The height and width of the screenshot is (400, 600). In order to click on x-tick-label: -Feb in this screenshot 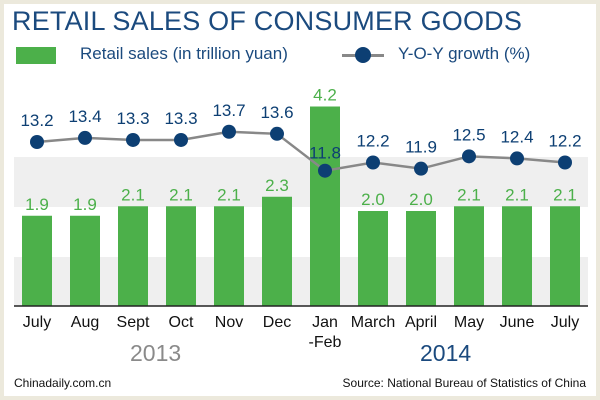, I will do `click(325, 342)`.